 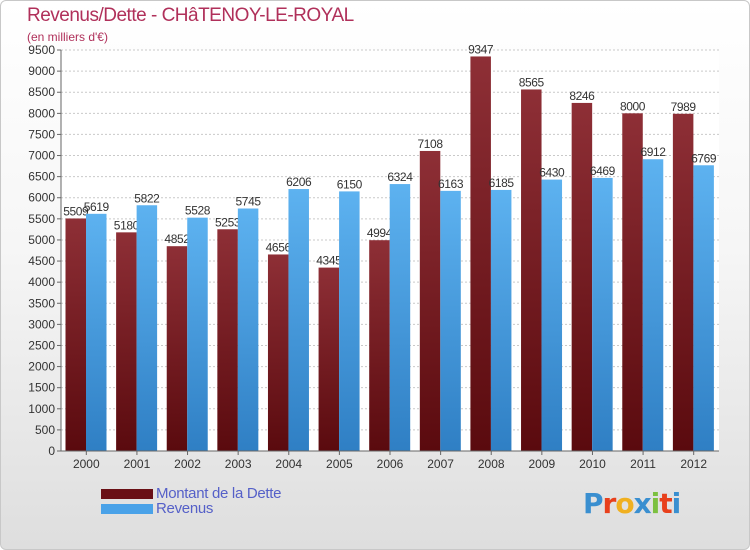 What do you see at coordinates (41, 156) in the screenshot?
I see `y-tick-label: 7000` at bounding box center [41, 156].